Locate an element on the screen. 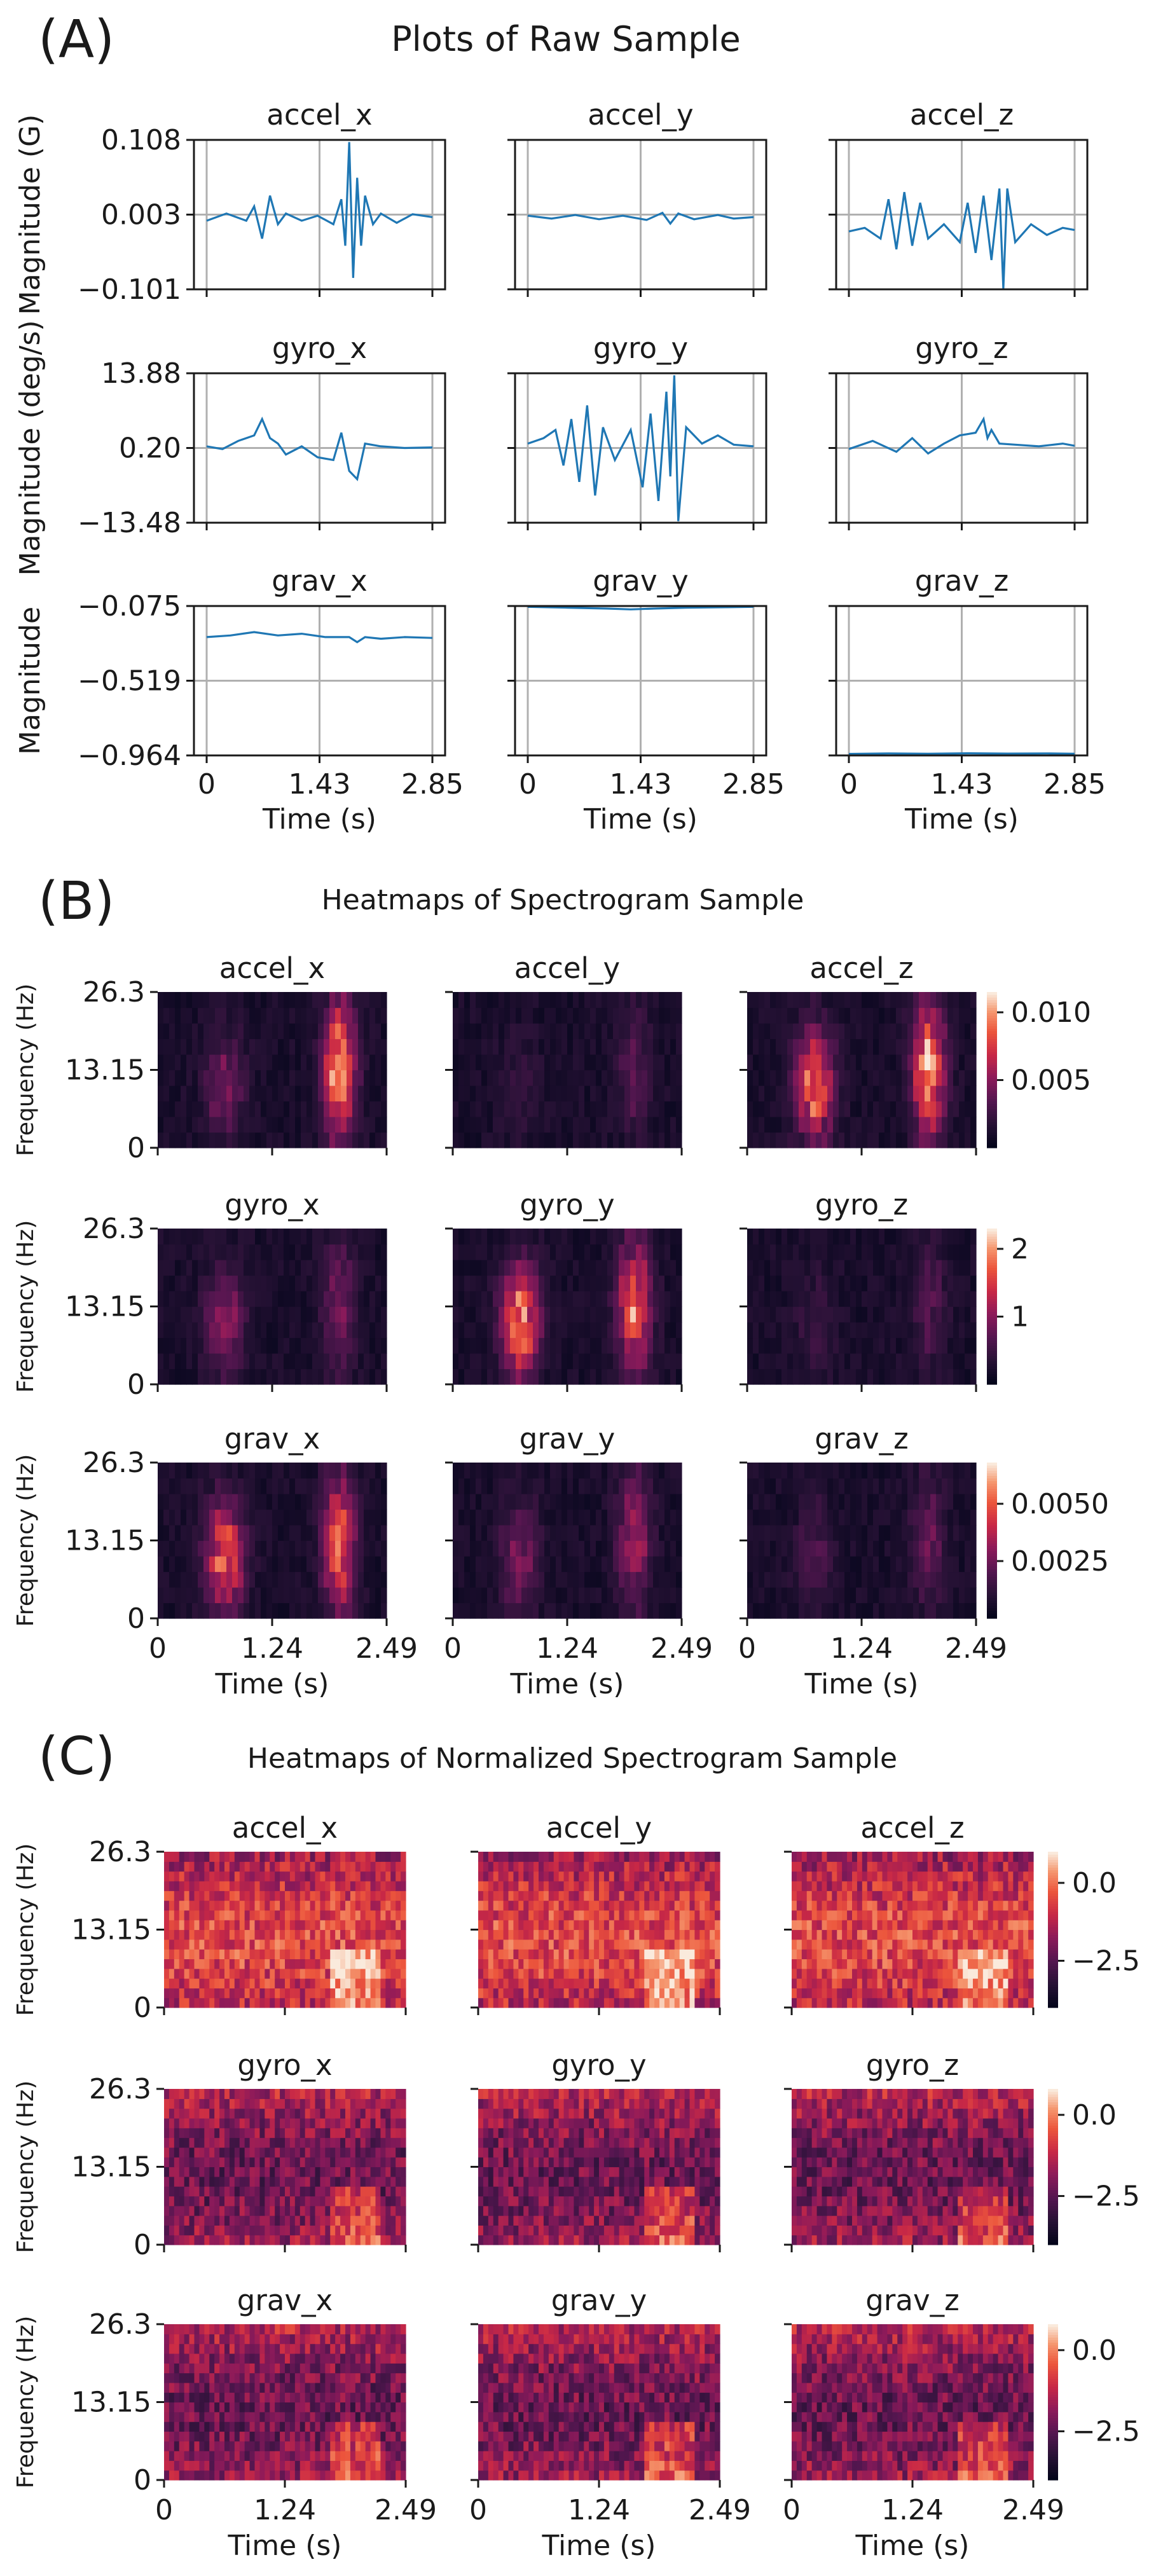 This screenshot has width=1163, height=2576. y-tick-label: 0.20 is located at coordinates (150, 449).